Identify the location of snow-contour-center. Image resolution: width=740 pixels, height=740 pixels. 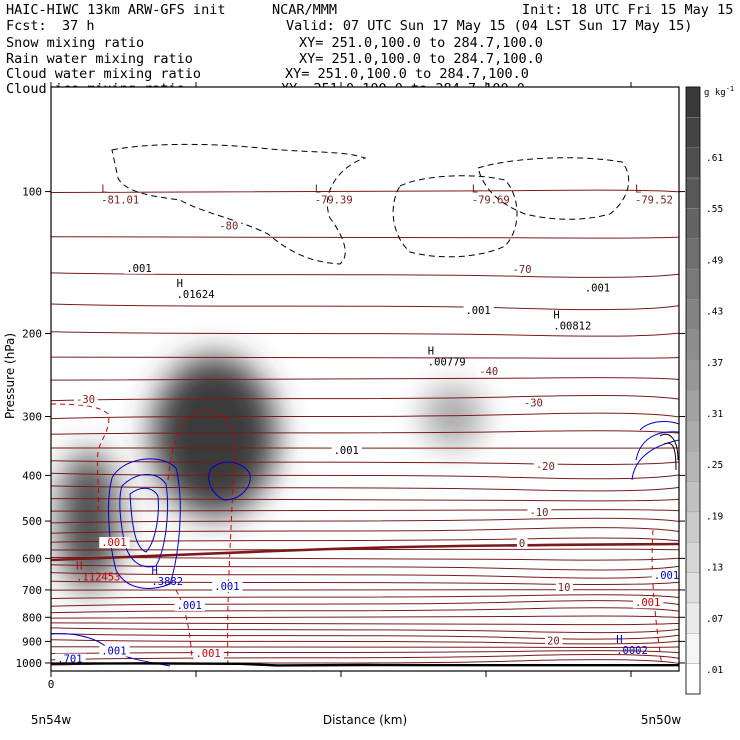
(455, 216).